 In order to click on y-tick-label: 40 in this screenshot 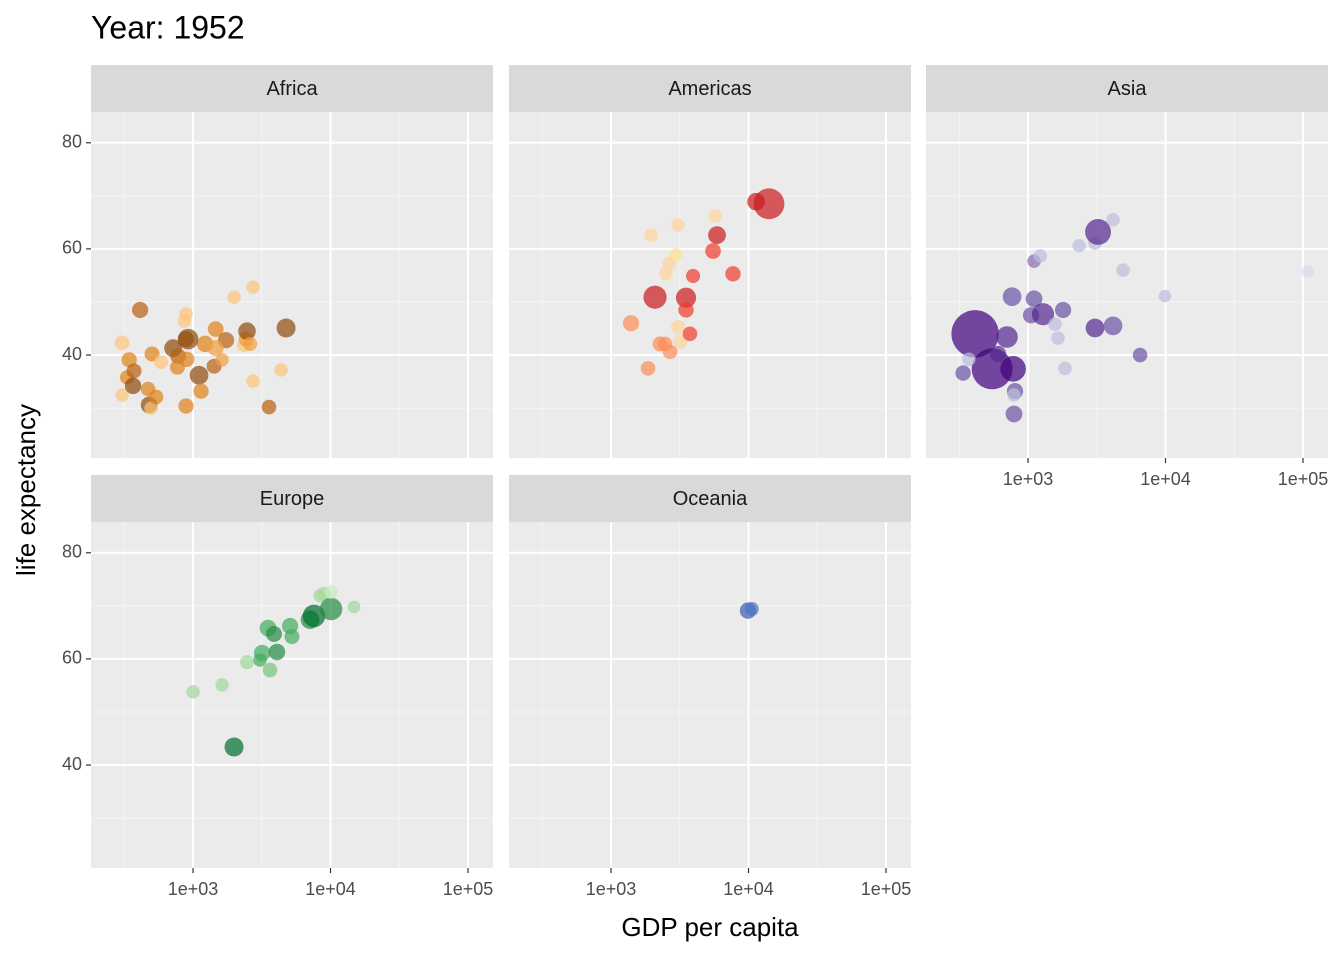, I will do `click(72, 354)`.